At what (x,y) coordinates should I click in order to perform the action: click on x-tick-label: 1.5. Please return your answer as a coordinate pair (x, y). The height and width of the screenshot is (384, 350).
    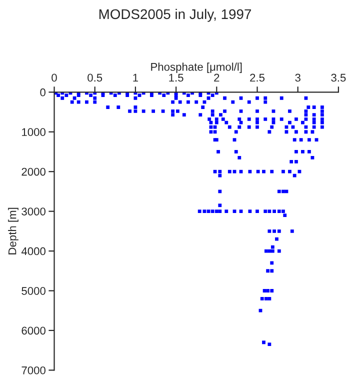
    Looking at the image, I should click on (176, 78).